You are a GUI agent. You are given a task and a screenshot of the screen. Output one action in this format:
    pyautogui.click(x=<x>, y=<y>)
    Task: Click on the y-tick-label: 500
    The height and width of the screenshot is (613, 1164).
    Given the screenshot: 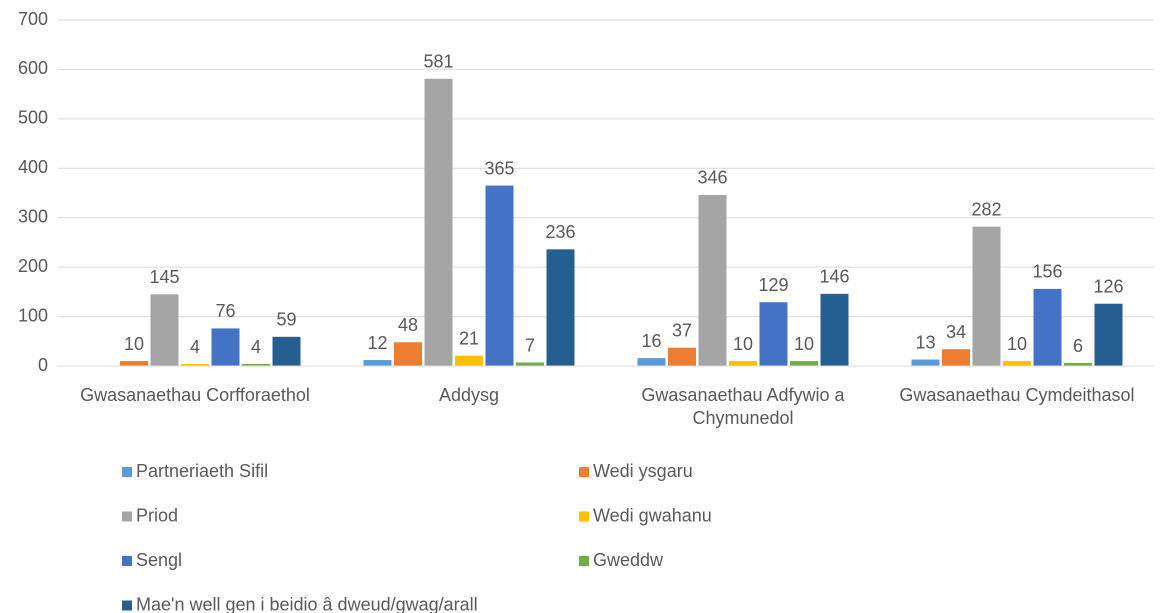 What is the action you would take?
    pyautogui.click(x=33, y=118)
    